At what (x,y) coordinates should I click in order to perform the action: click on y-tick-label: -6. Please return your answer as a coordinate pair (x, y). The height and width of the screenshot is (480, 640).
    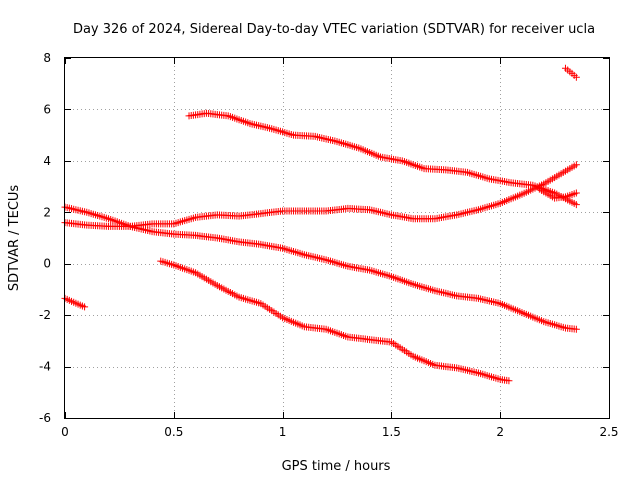
    Looking at the image, I should click on (45, 418).